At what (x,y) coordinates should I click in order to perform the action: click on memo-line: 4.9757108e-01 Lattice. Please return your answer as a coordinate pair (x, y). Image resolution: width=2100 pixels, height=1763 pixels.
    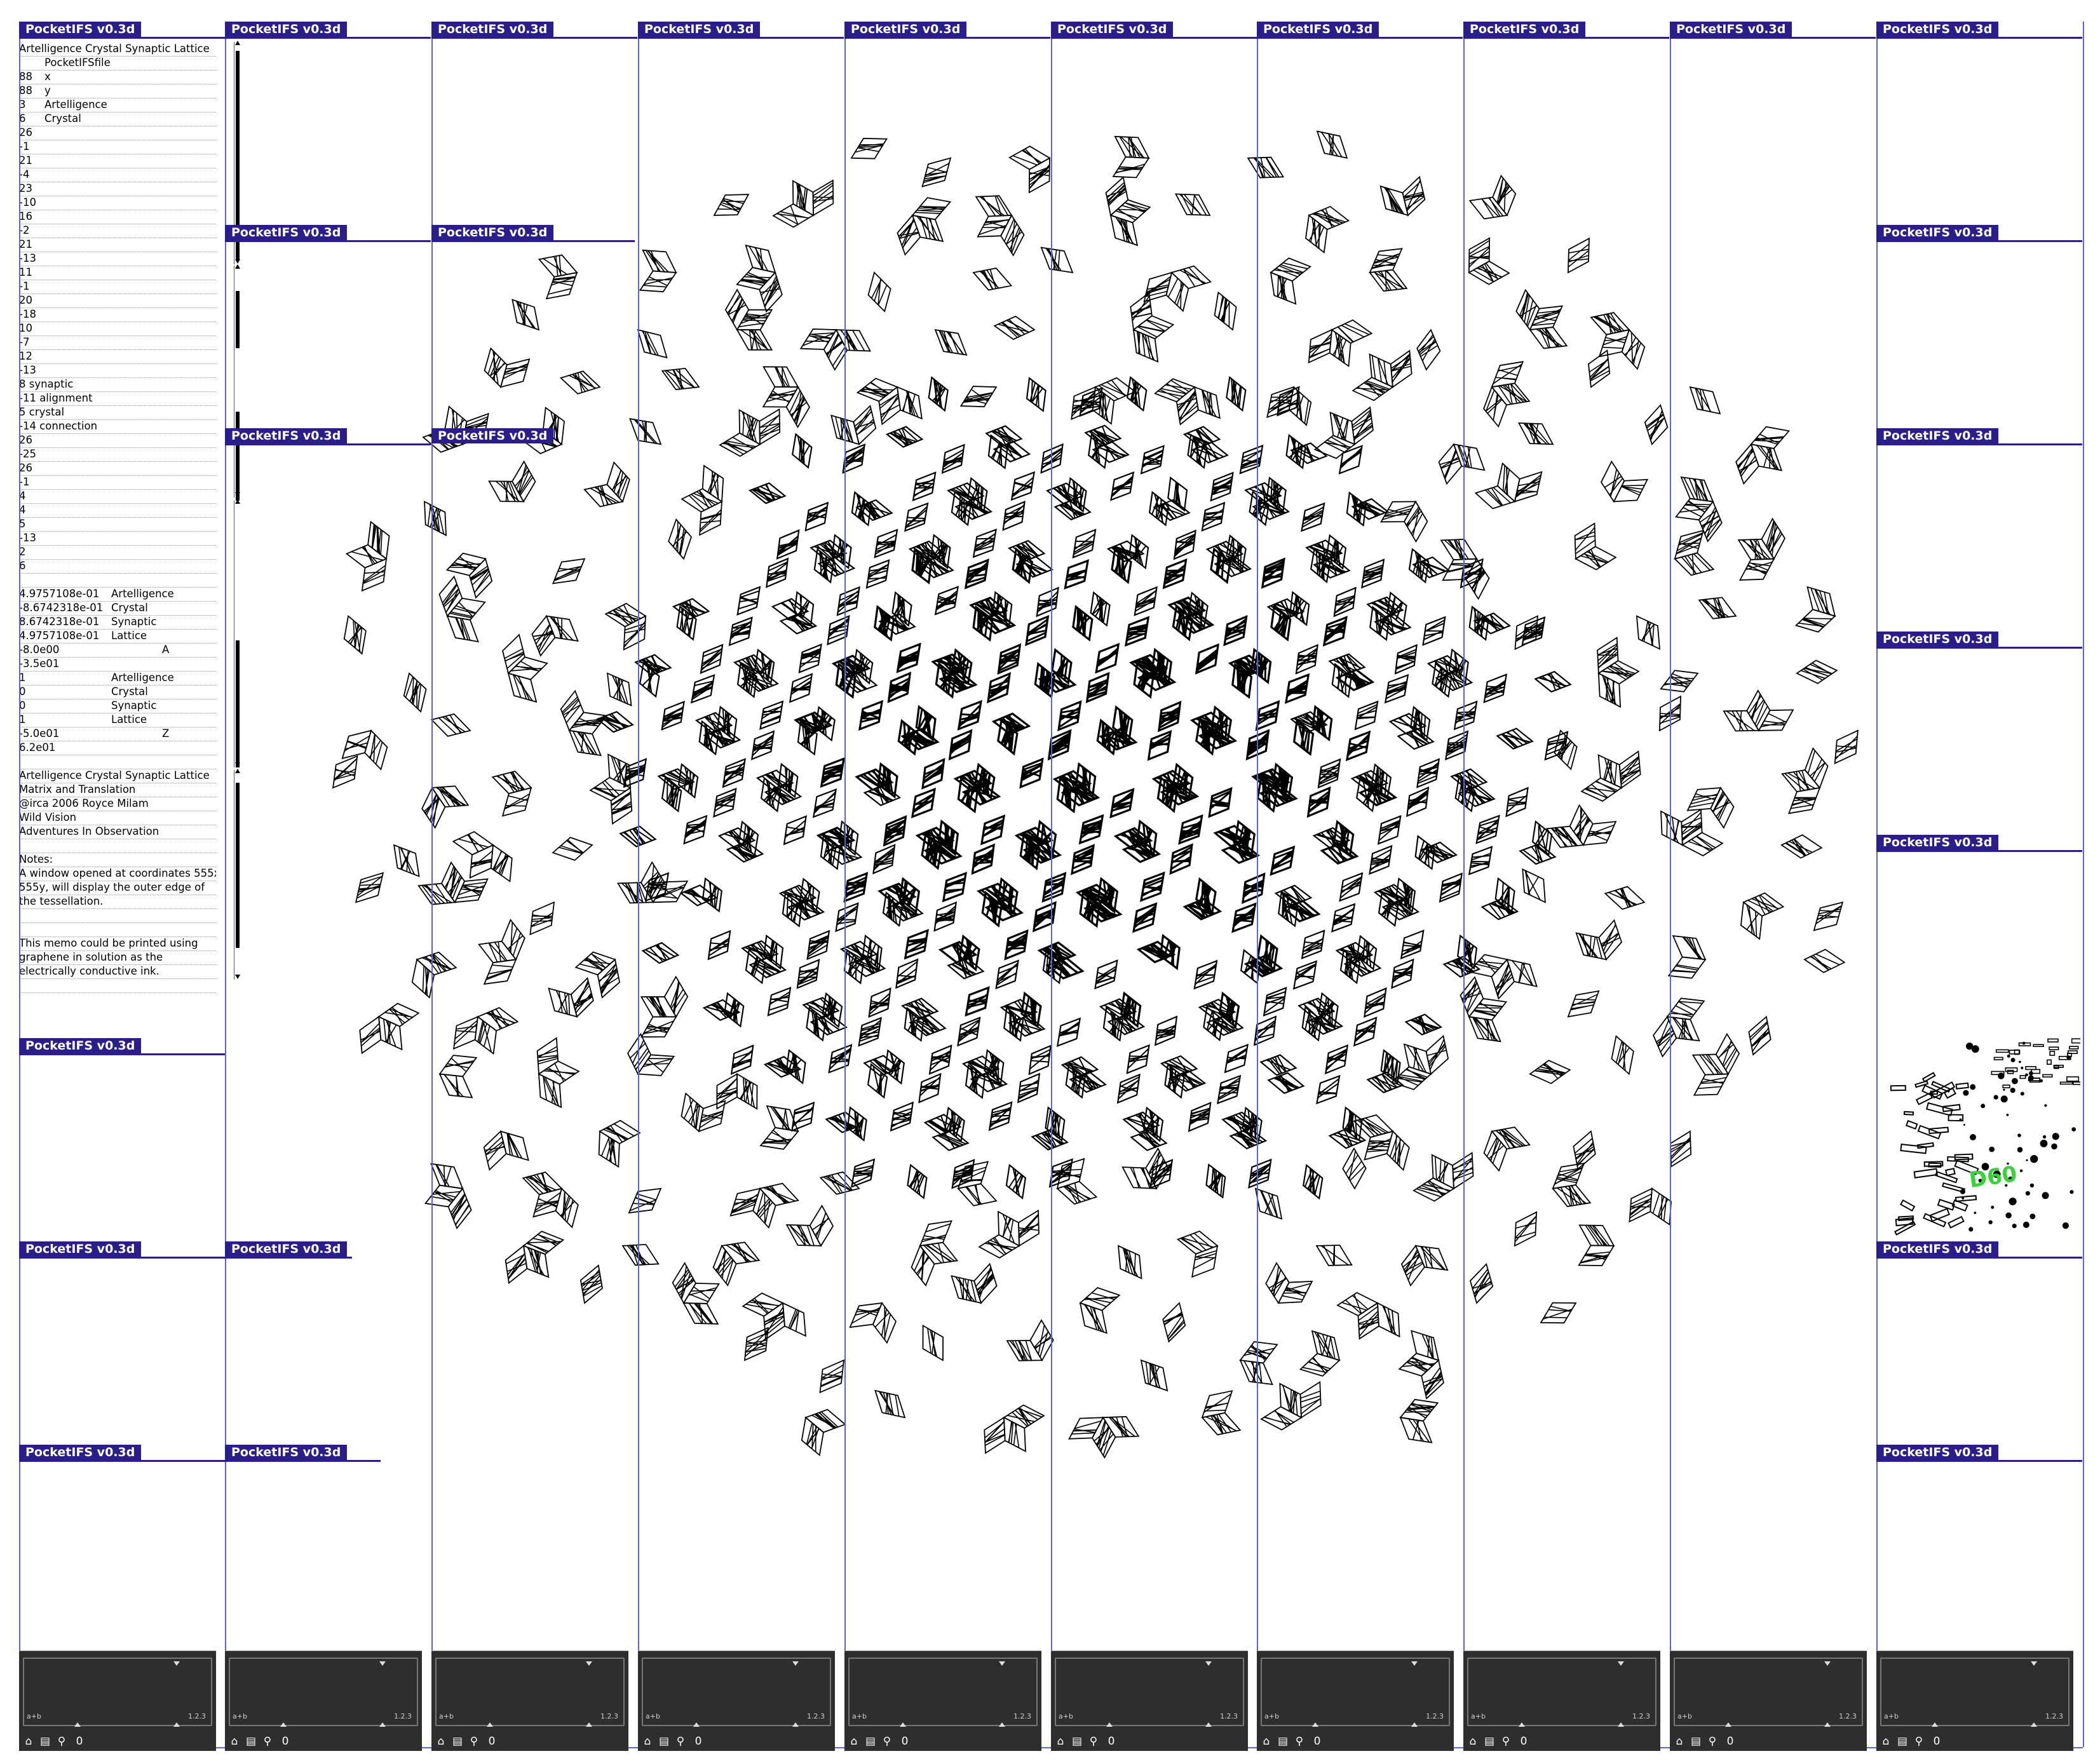
    Looking at the image, I should click on (117, 636).